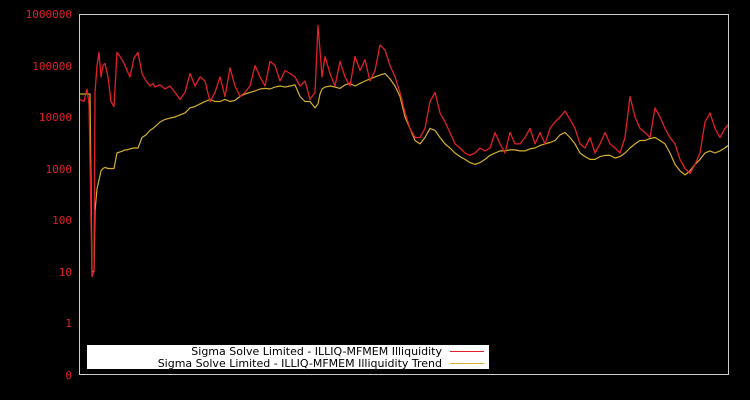 This screenshot has width=750, height=400. What do you see at coordinates (49, 14) in the screenshot?
I see `y-tick-label: 1000000` at bounding box center [49, 14].